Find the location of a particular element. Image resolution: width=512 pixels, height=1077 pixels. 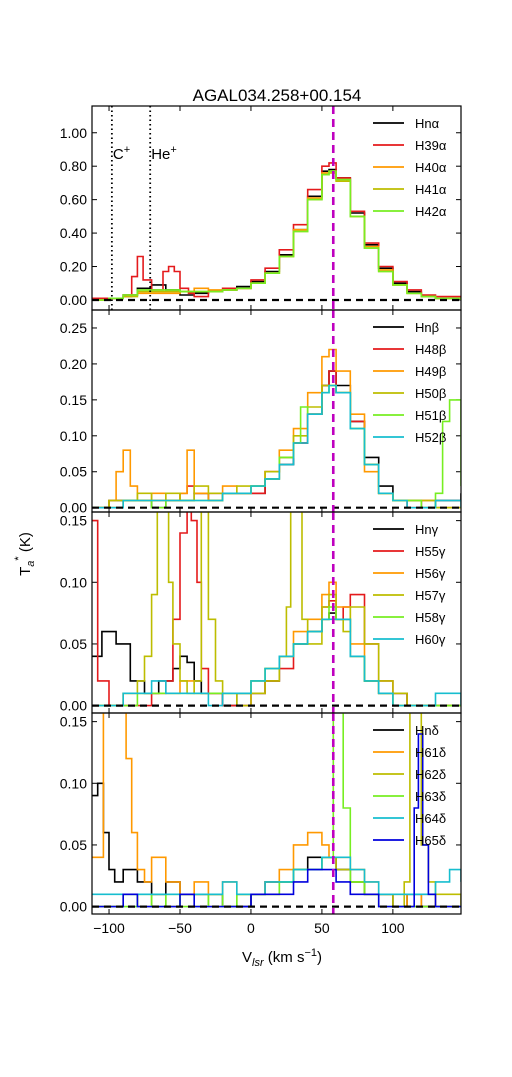

x-axis-label: Vlsr (km s−1) is located at coordinates (282, 958).